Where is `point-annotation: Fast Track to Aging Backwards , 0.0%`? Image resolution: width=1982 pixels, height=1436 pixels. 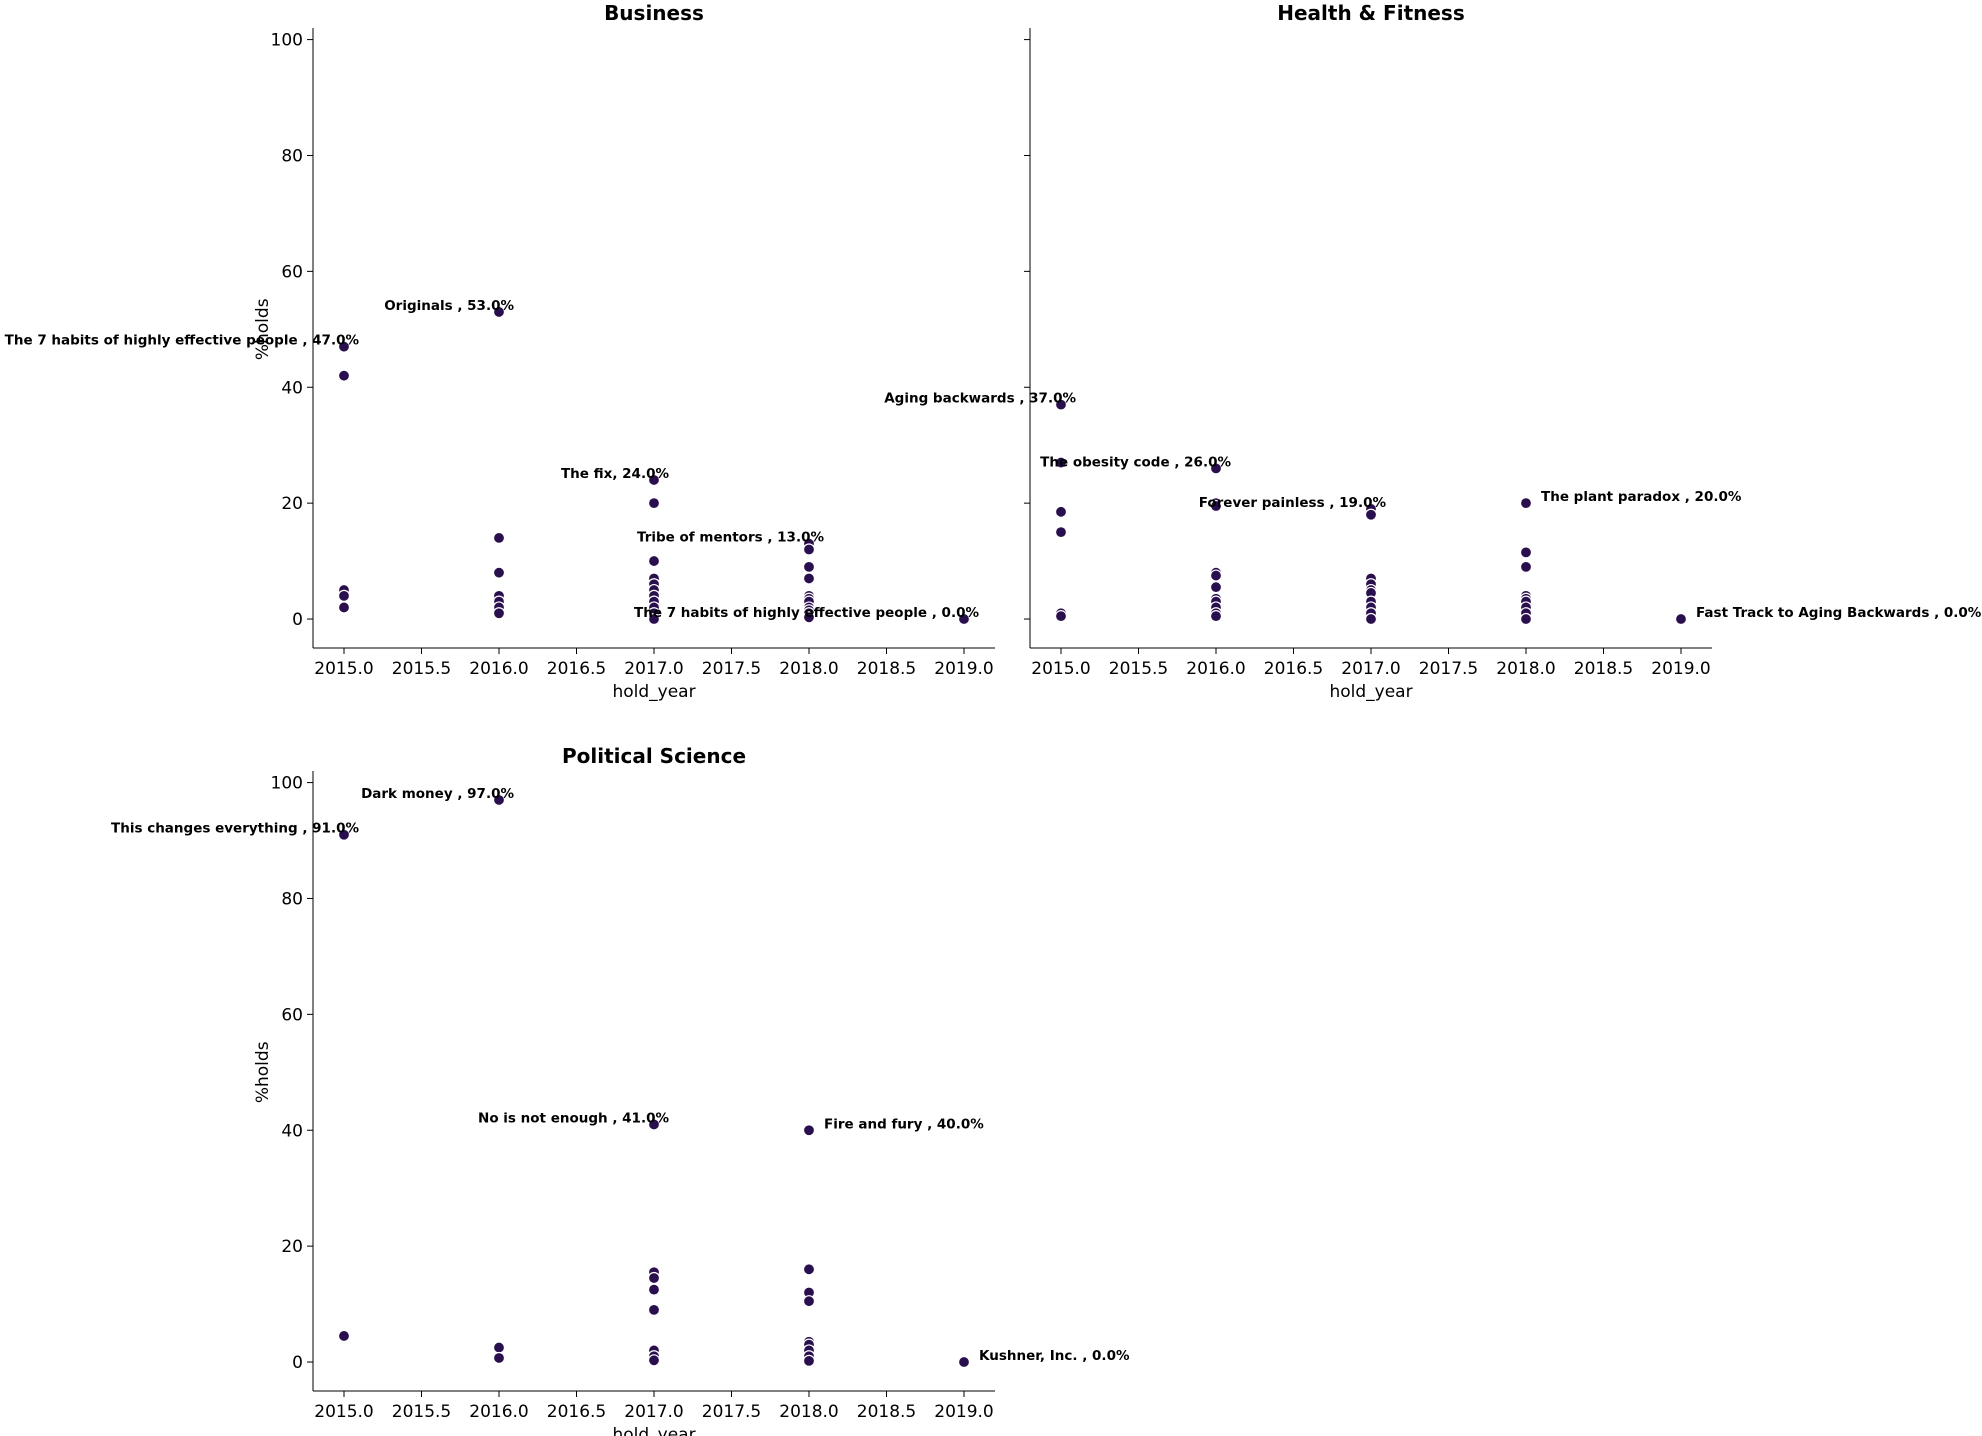 point-annotation: Fast Track to Aging Backwards , 0.0% is located at coordinates (1839, 613).